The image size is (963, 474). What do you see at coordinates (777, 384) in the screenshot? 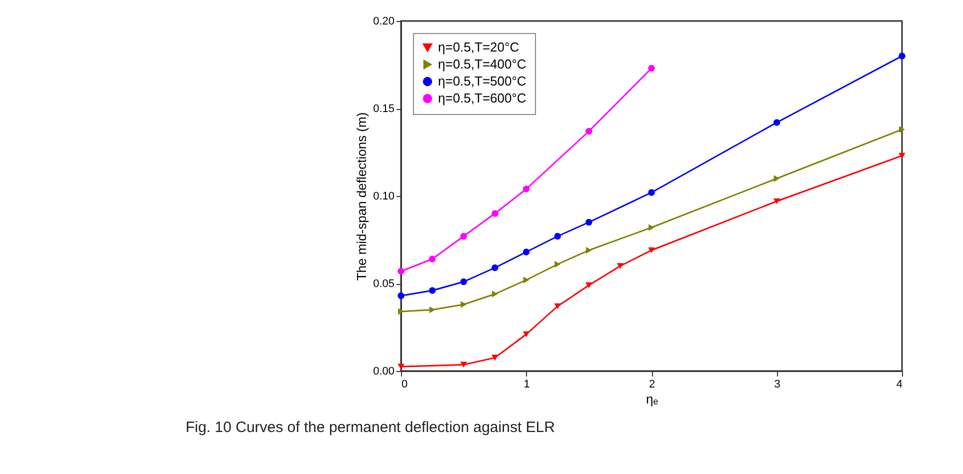
I see `x-tick-label: 3` at bounding box center [777, 384].